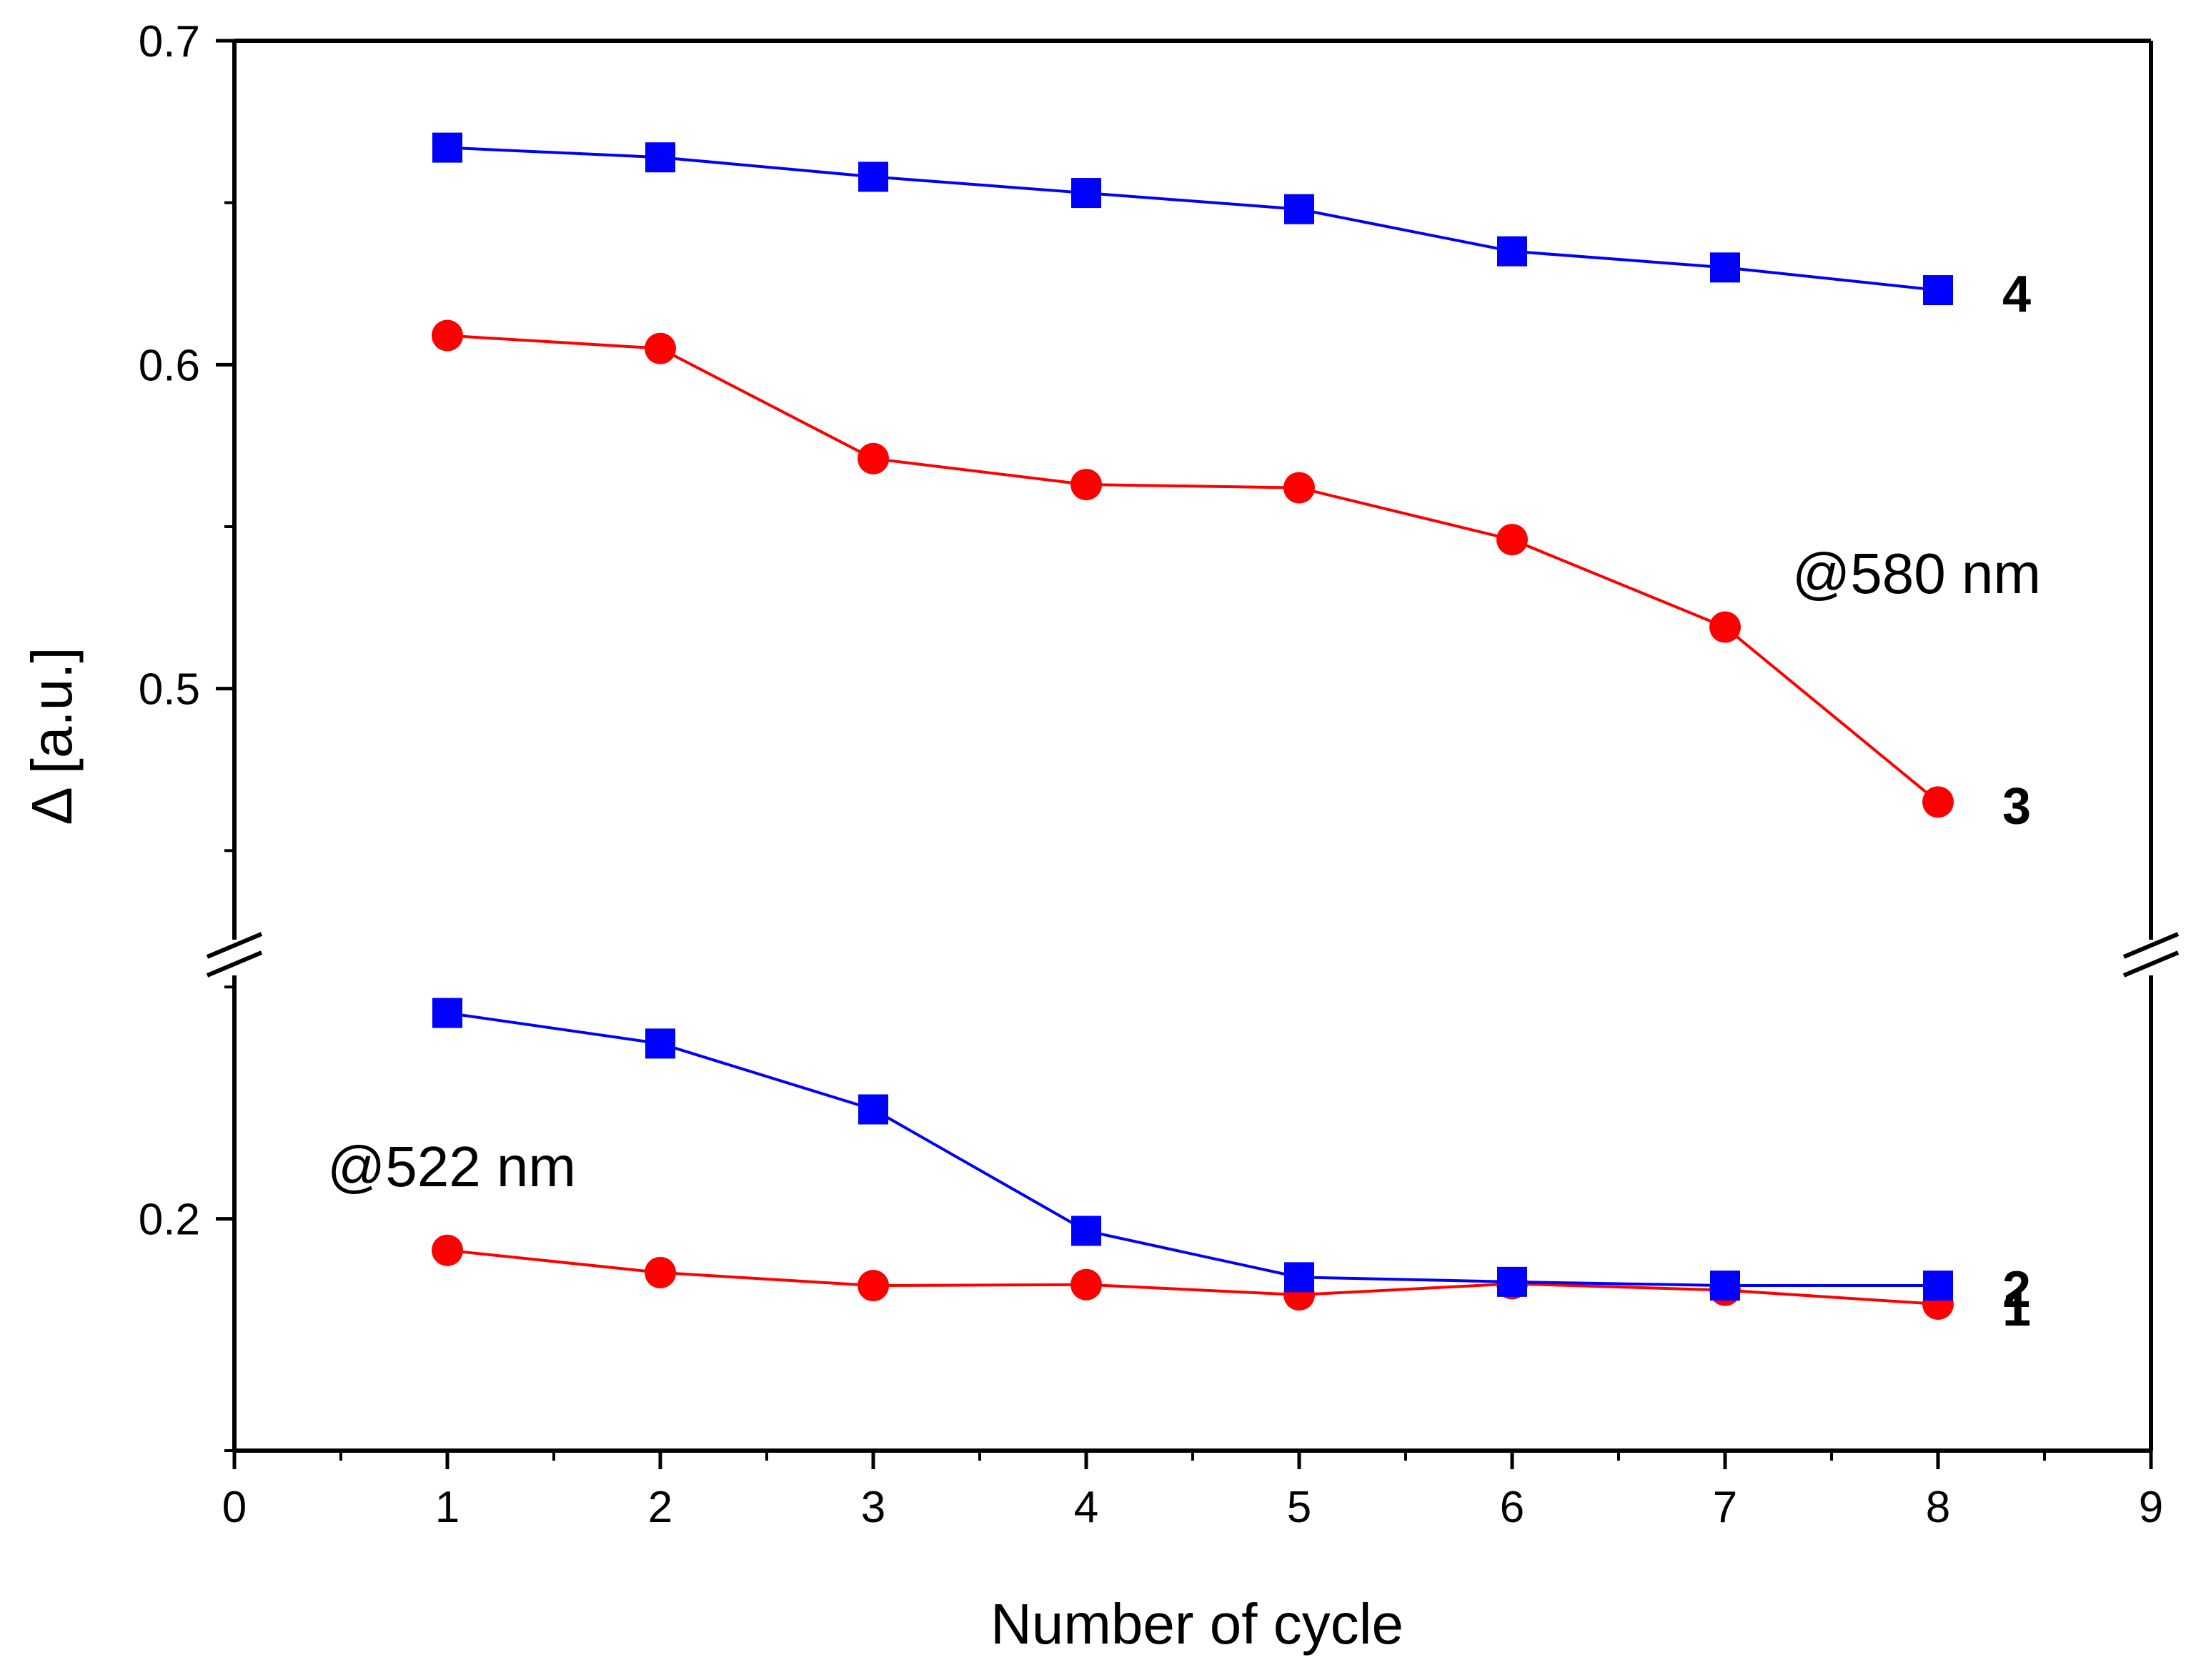 Image resolution: width=2196 pixels, height=1680 pixels. What do you see at coordinates (1512, 1507) in the screenshot?
I see `x-tick-label: 6` at bounding box center [1512, 1507].